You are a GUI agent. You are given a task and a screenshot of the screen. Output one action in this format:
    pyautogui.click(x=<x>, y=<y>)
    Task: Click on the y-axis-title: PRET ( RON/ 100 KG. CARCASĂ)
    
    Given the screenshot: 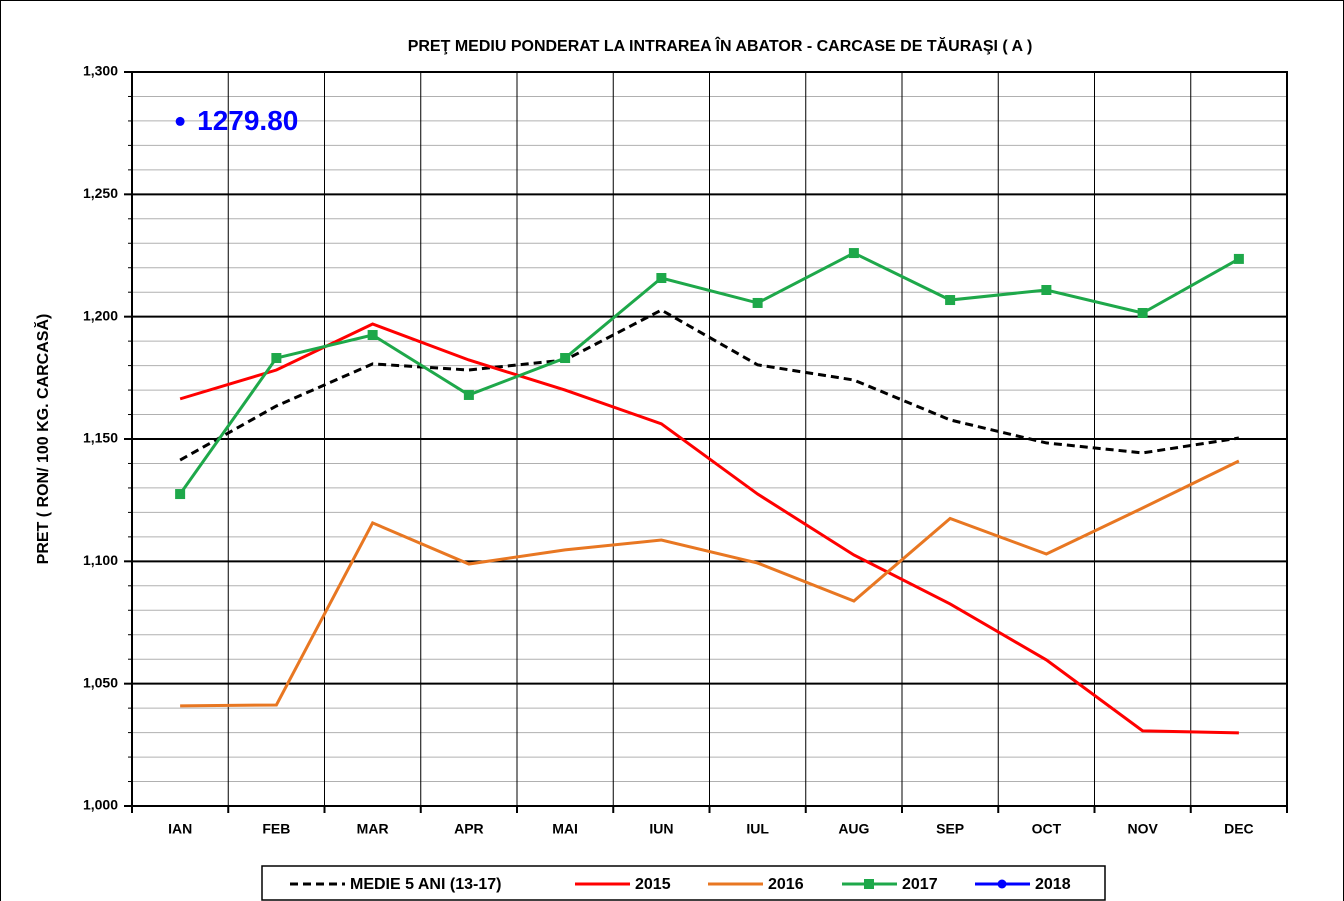 What is the action you would take?
    pyautogui.click(x=42, y=439)
    